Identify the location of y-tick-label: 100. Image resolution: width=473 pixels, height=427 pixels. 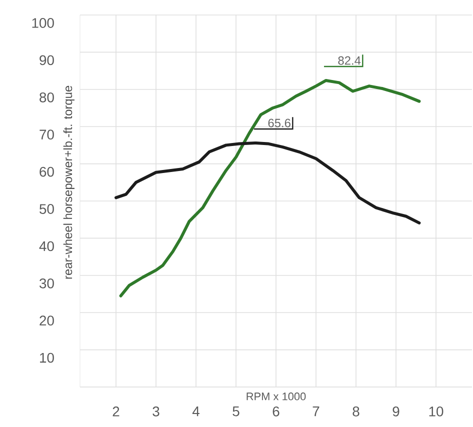
(43, 23).